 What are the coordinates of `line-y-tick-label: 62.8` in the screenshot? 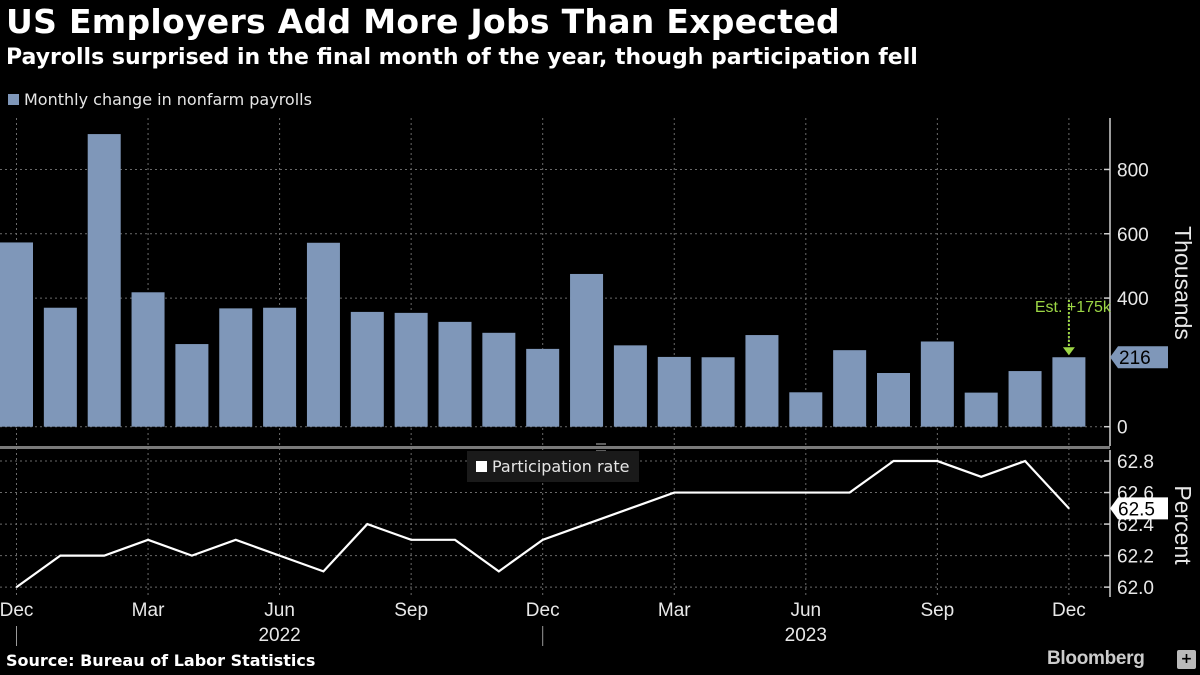 It's located at (1135, 462).